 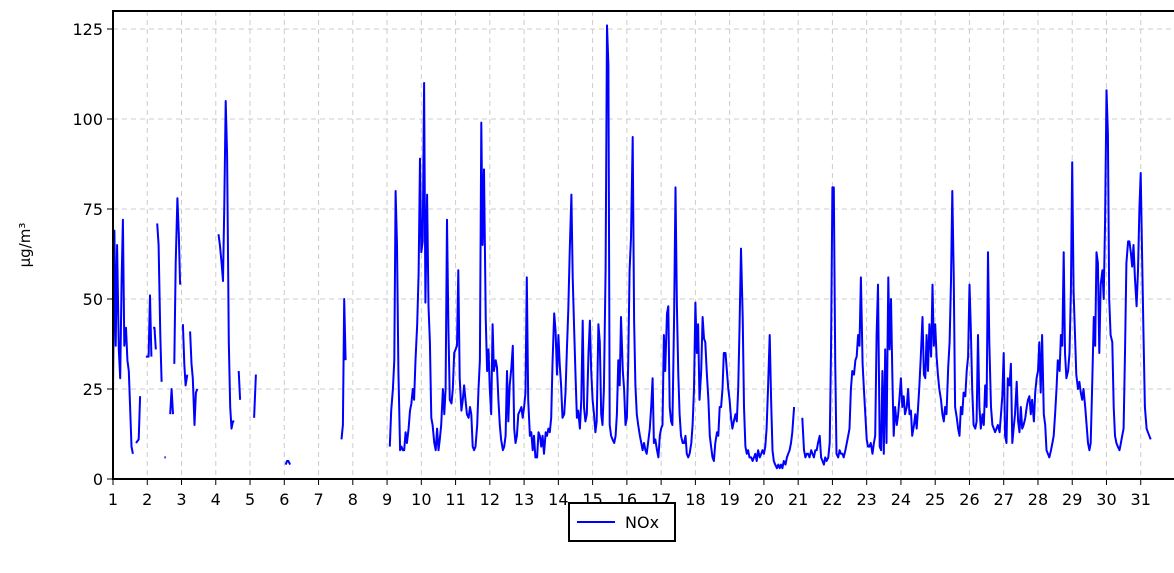 I want to click on x-tick-label: 30, so click(x=1106, y=499).